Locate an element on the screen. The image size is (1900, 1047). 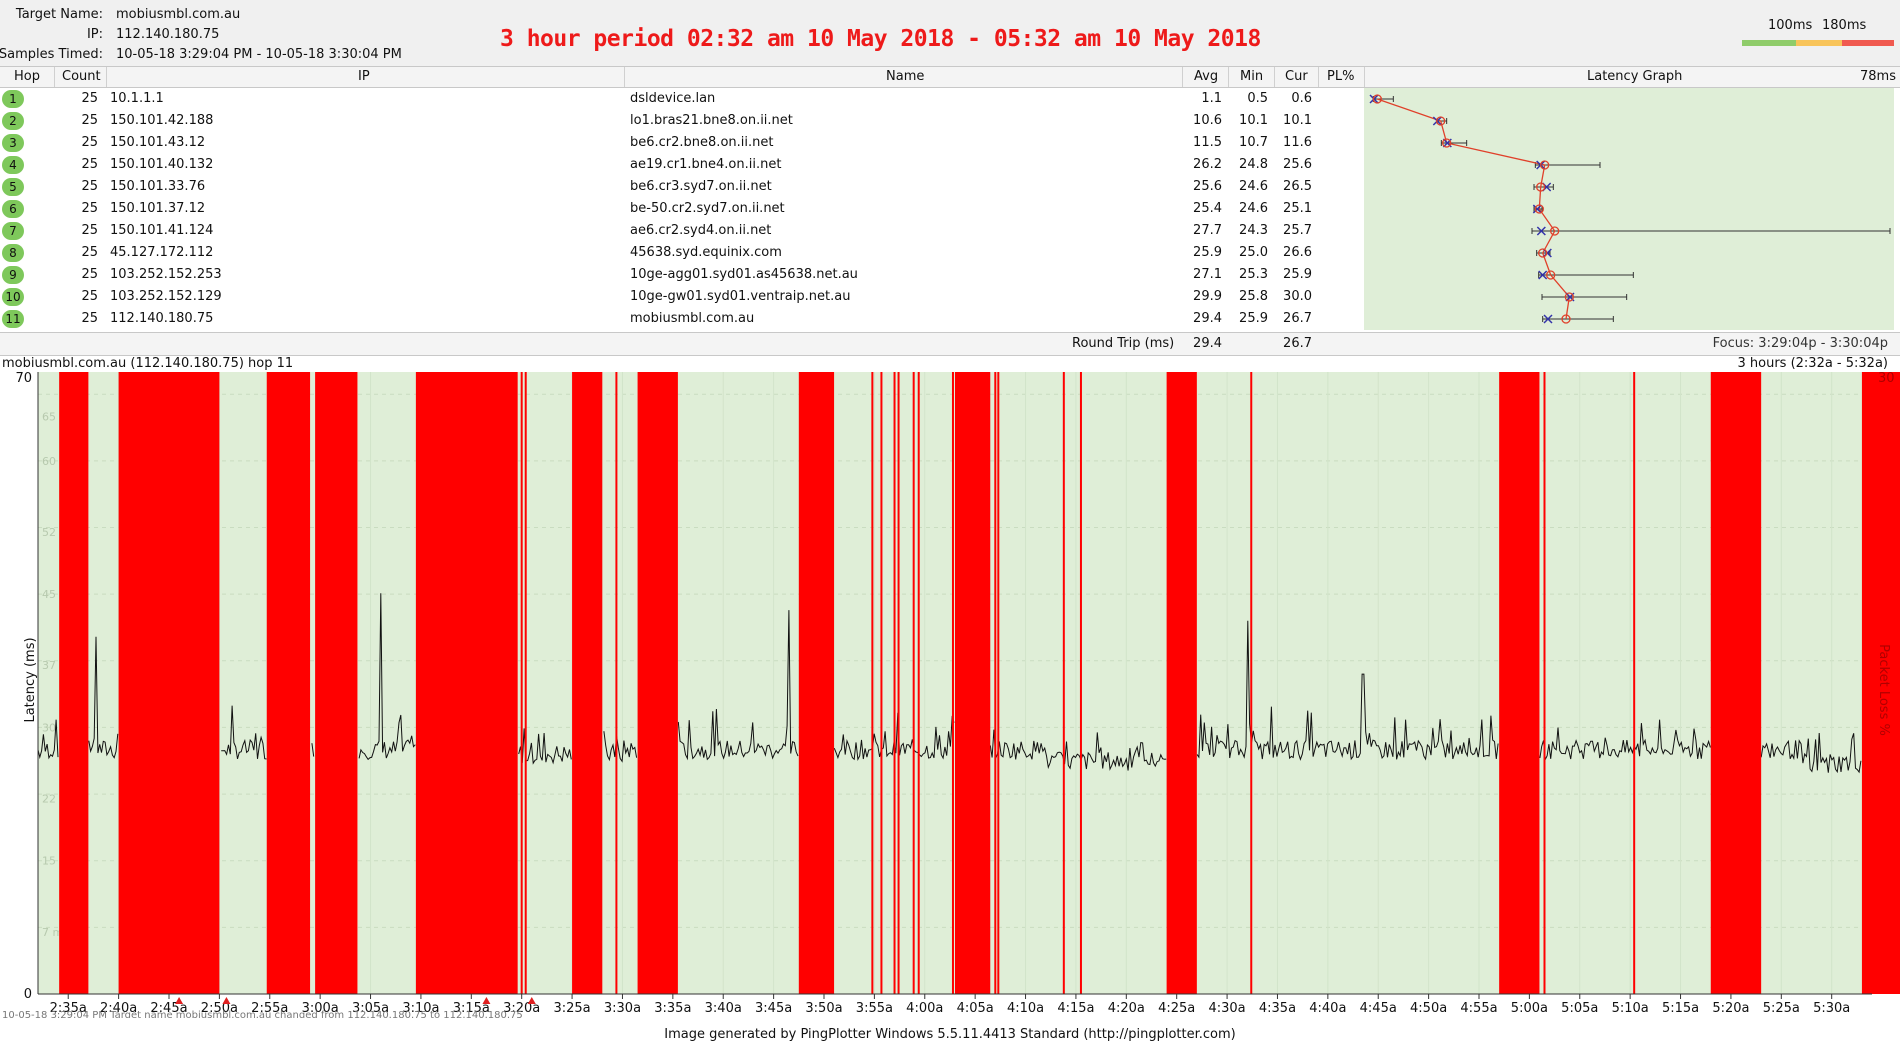
hop-number: 10 is located at coordinates (13, 297).